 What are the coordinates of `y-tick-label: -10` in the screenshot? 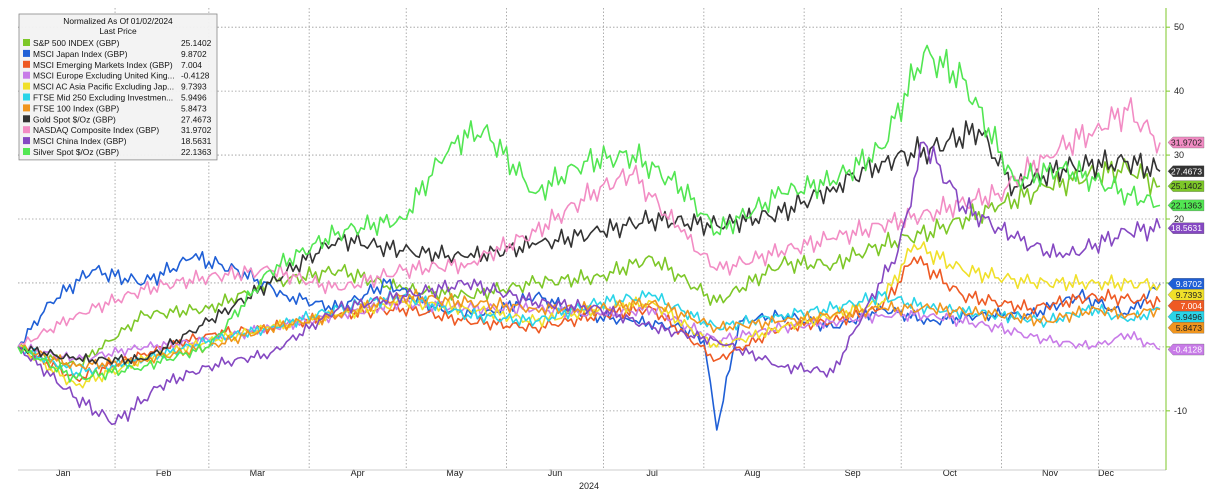 It's located at (1180, 411).